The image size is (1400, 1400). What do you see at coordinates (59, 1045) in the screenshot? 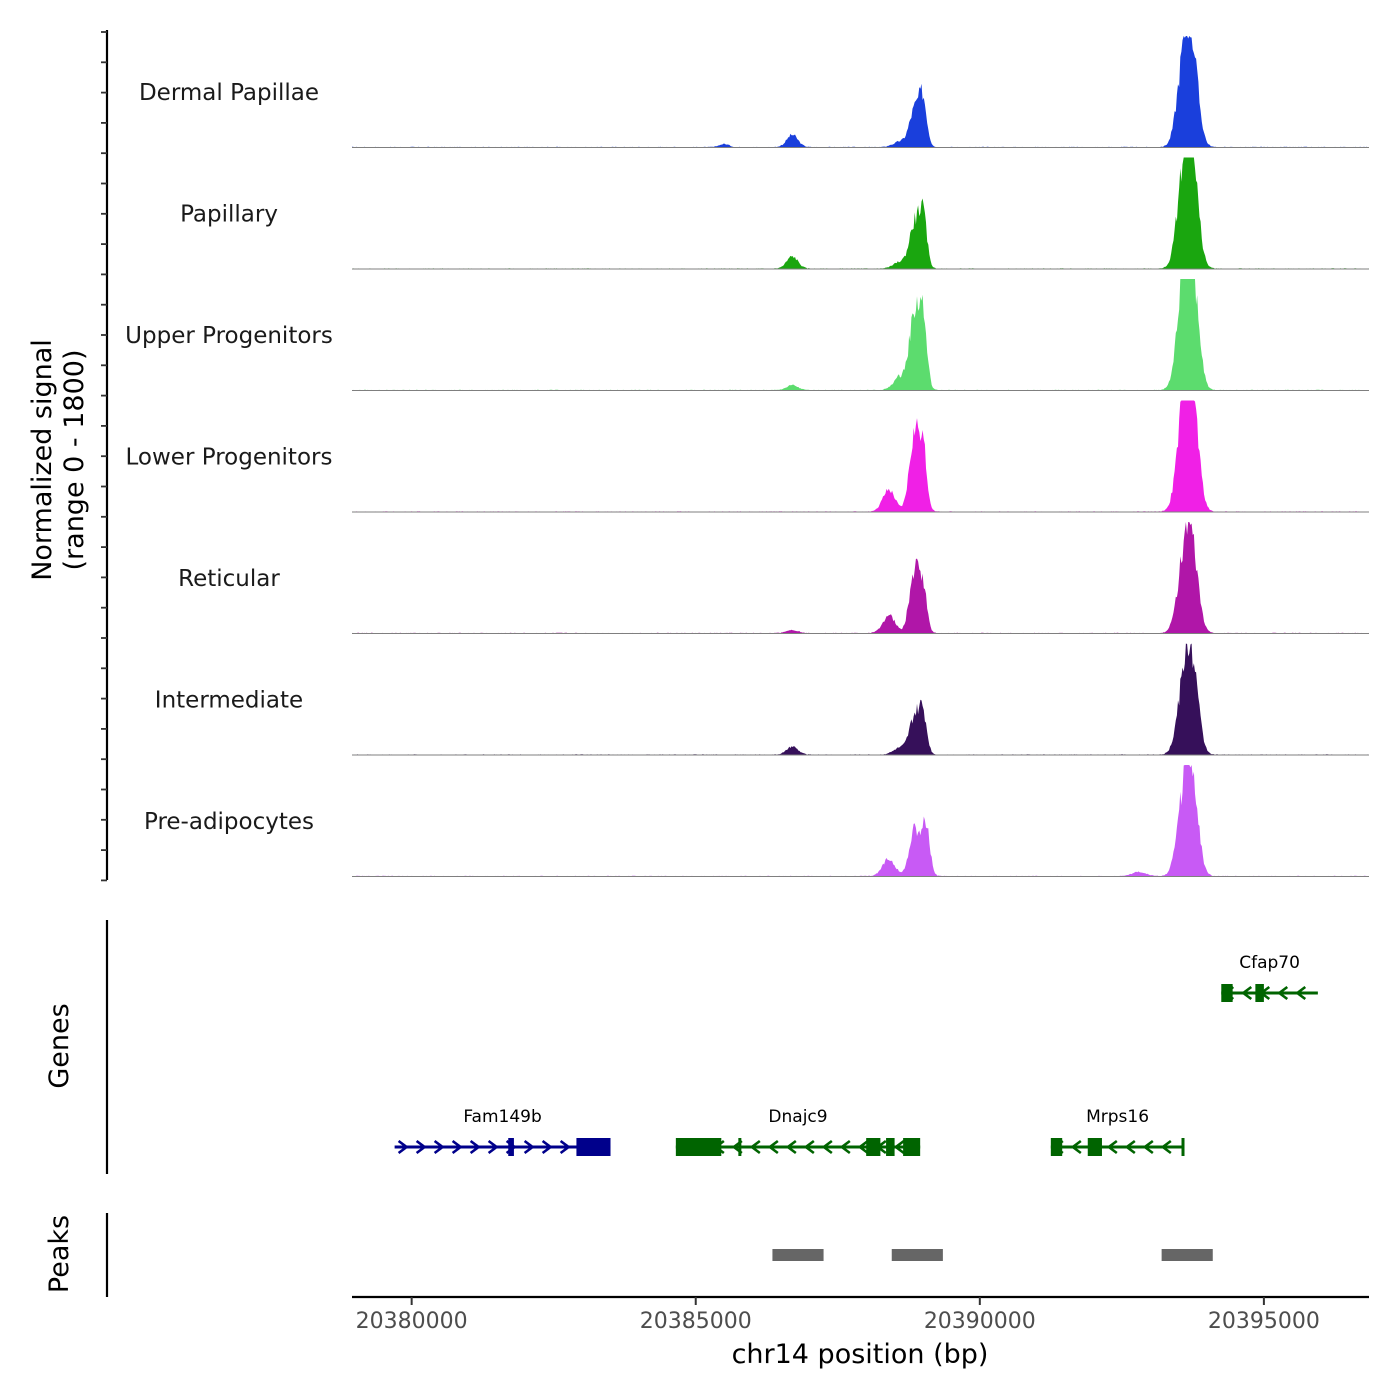
I see `genes-y-axis-title: Genes` at bounding box center [59, 1045].